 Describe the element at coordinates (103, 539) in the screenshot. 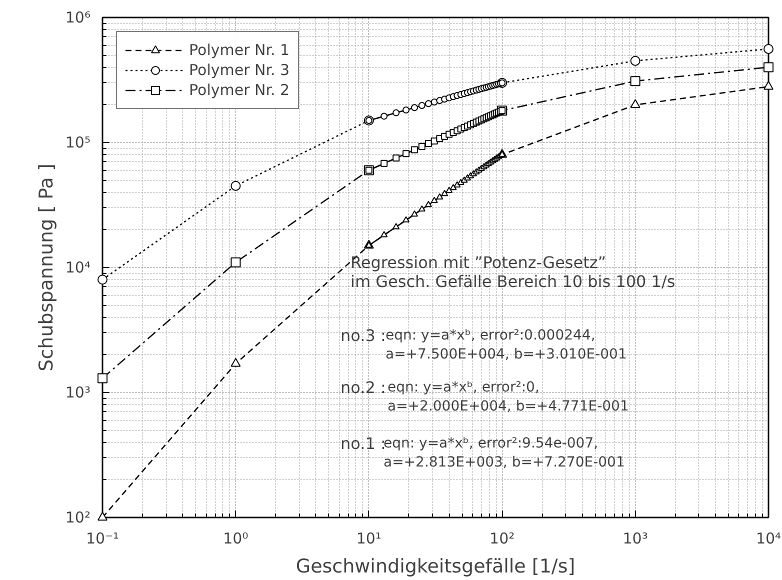

I see `x-tick-label: 10⁻¹` at that location.